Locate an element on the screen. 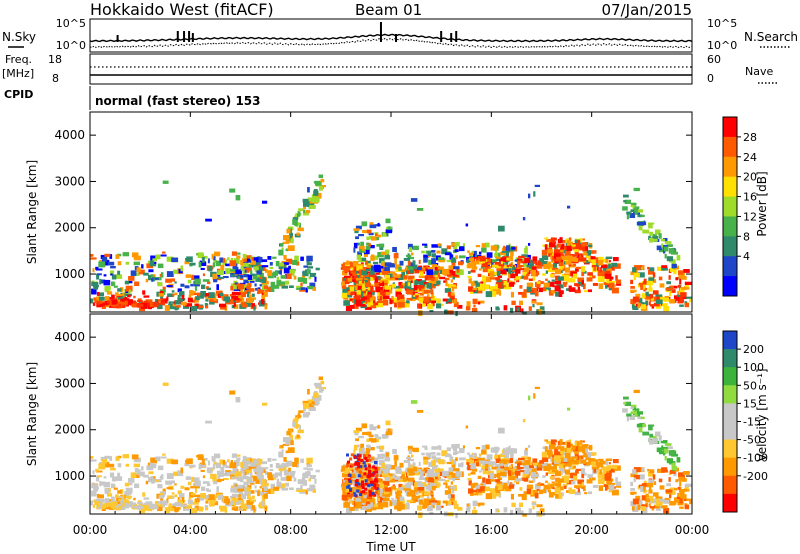 The image size is (800, 554). cpid-label: CPID is located at coordinates (18, 94).